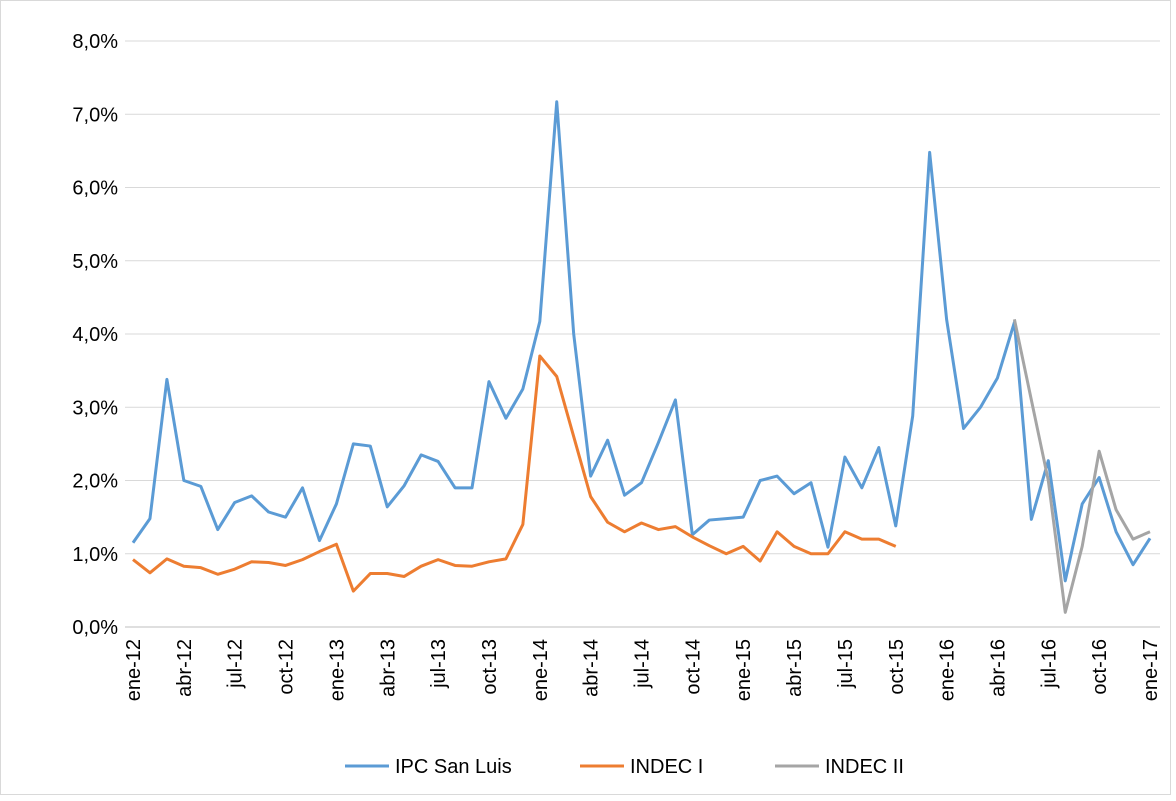 The image size is (1176, 801). I want to click on x-tick-label: abr-16, so click(998, 668).